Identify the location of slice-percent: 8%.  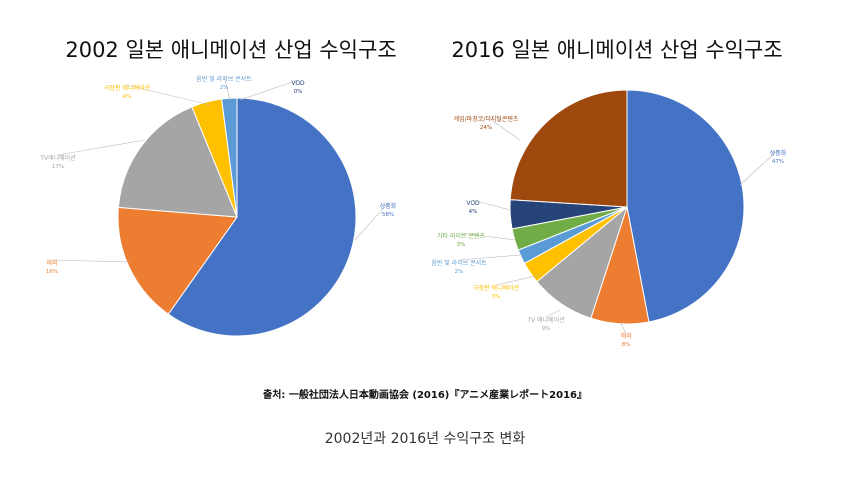
(626, 345).